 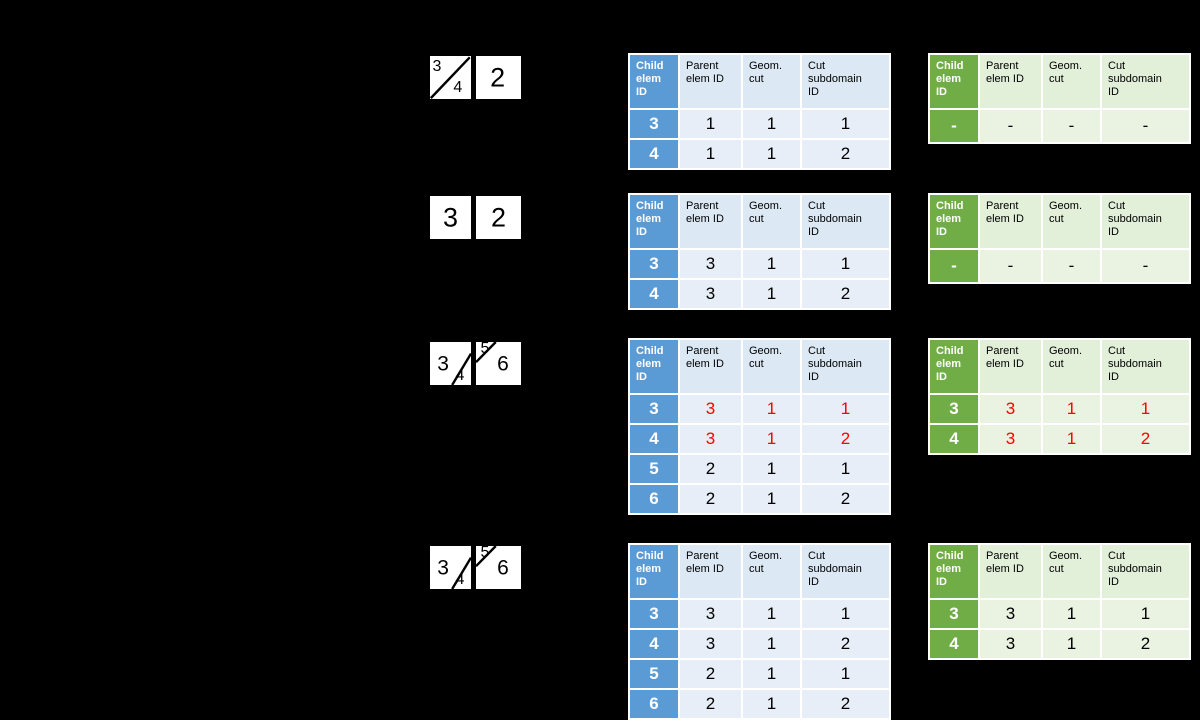 What do you see at coordinates (654, 469) in the screenshot?
I see `child-elem-id-cell: 5` at bounding box center [654, 469].